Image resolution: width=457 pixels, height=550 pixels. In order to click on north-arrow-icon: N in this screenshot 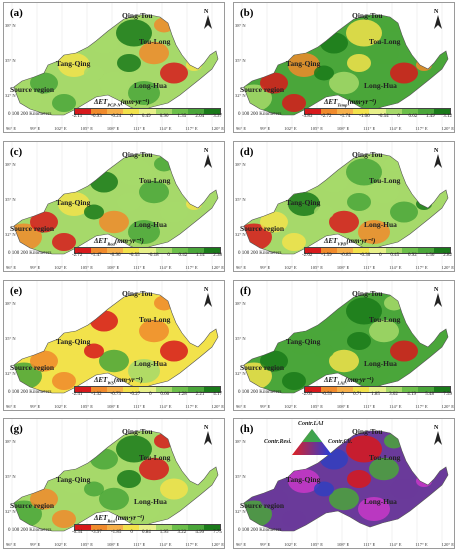, I will do `click(208, 435)`.